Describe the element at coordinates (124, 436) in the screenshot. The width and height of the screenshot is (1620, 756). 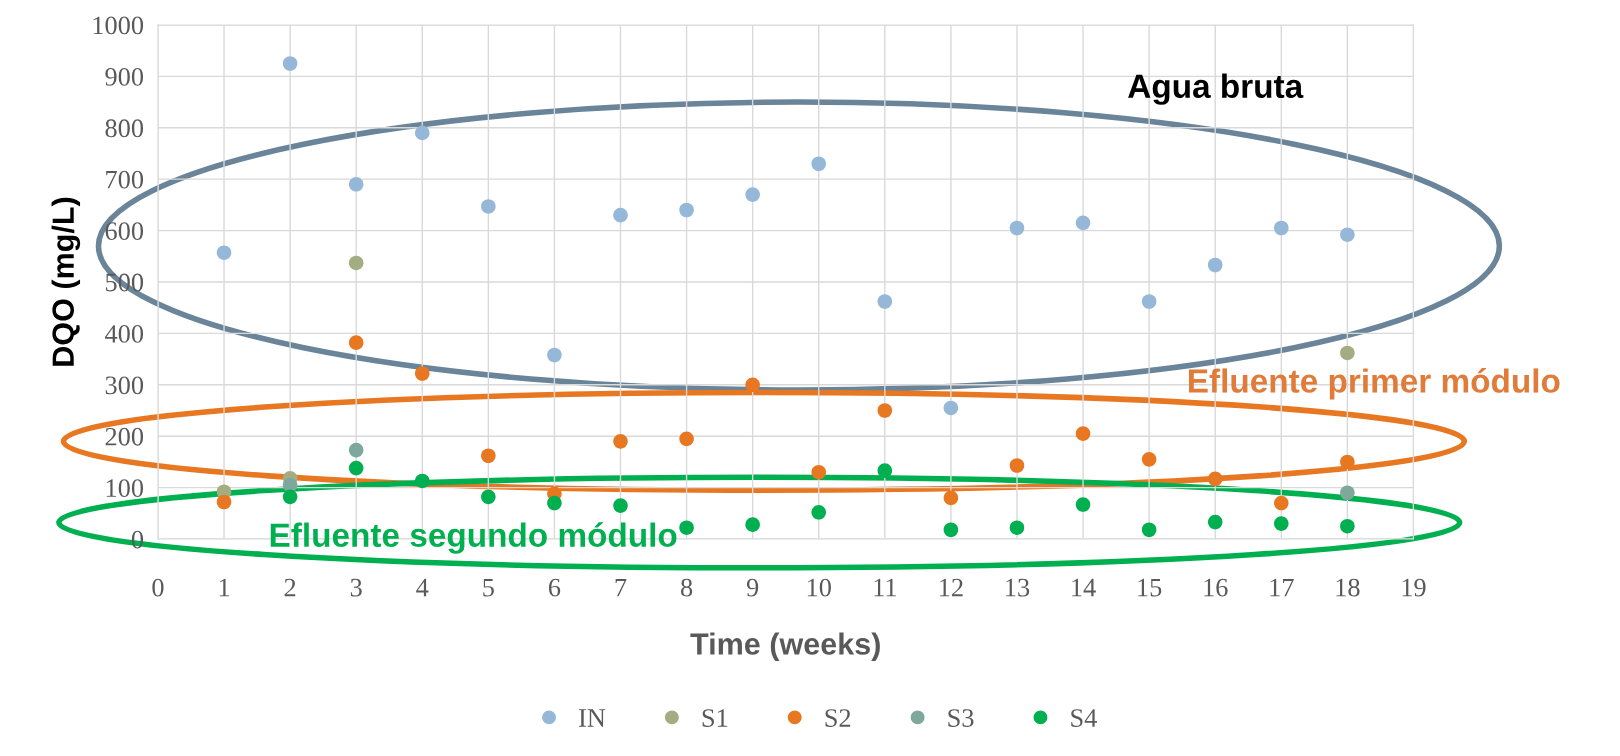
I see `y-tick-label: 200` at that location.